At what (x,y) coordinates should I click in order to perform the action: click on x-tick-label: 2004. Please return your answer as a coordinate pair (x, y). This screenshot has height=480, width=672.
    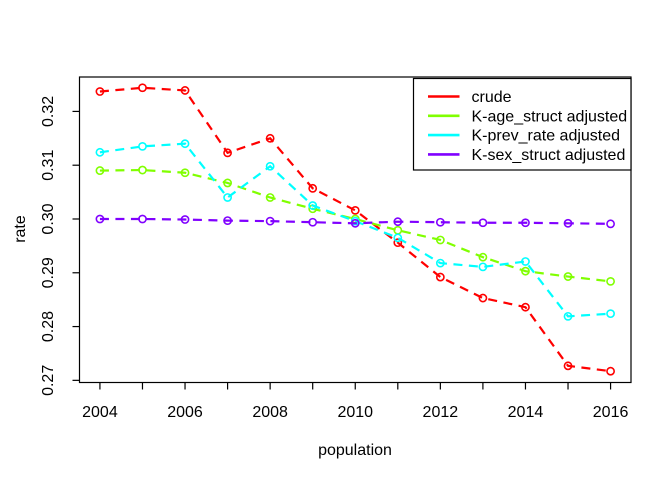
    Looking at the image, I should click on (100, 412).